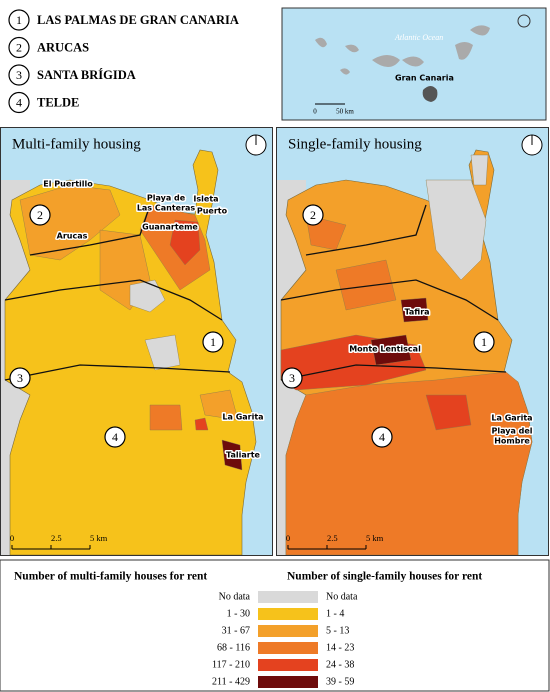  Describe the element at coordinates (340, 647) in the screenshot. I see `legend-label: 14 - 23` at that location.